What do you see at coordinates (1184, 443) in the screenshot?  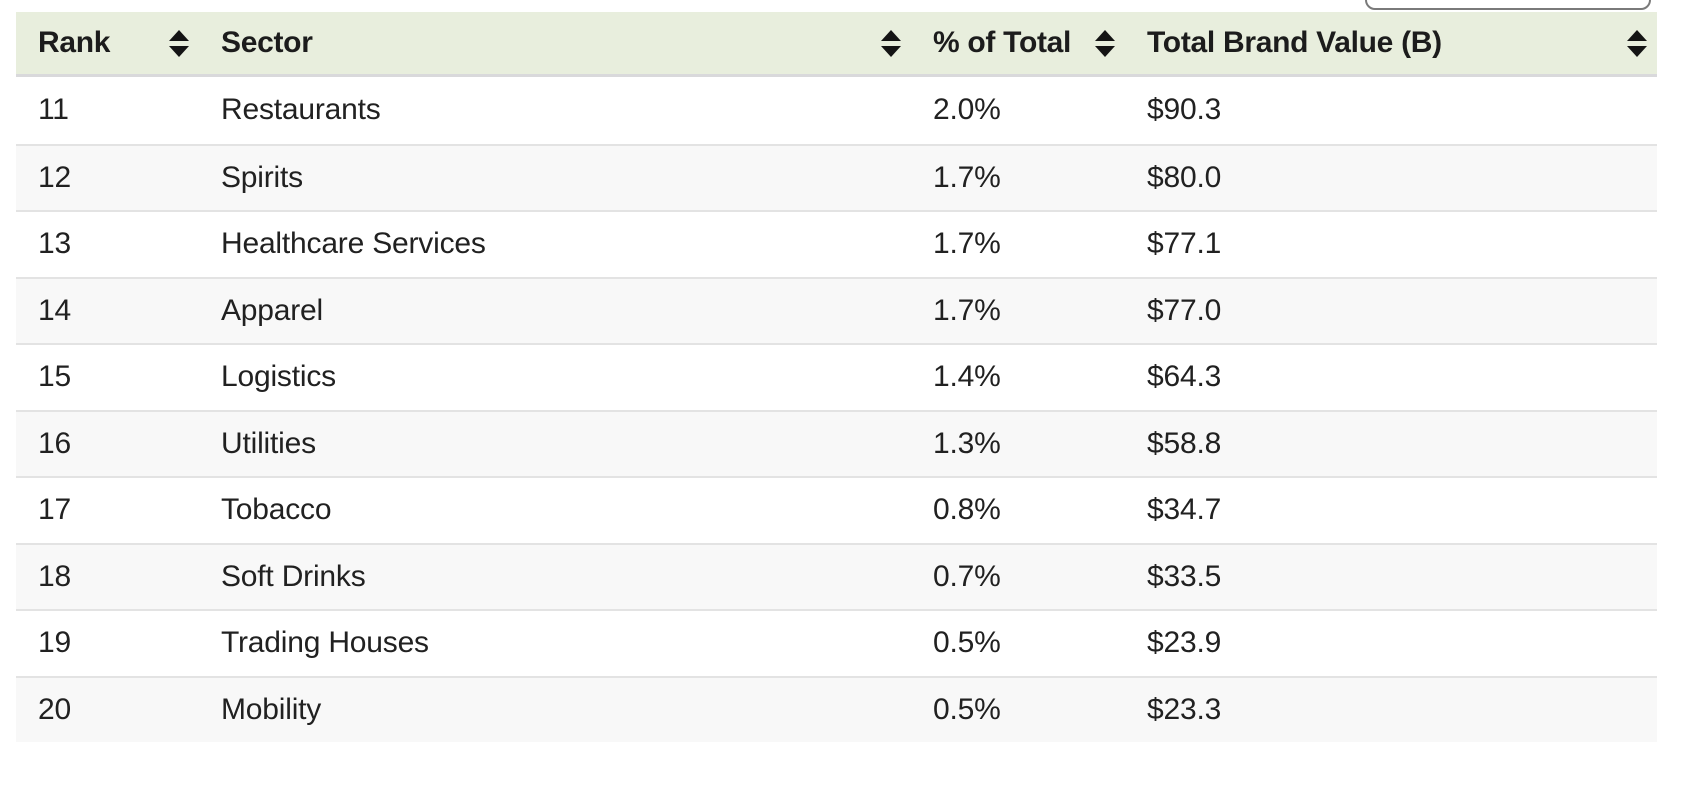 I see `cell-value: $58.8` at bounding box center [1184, 443].